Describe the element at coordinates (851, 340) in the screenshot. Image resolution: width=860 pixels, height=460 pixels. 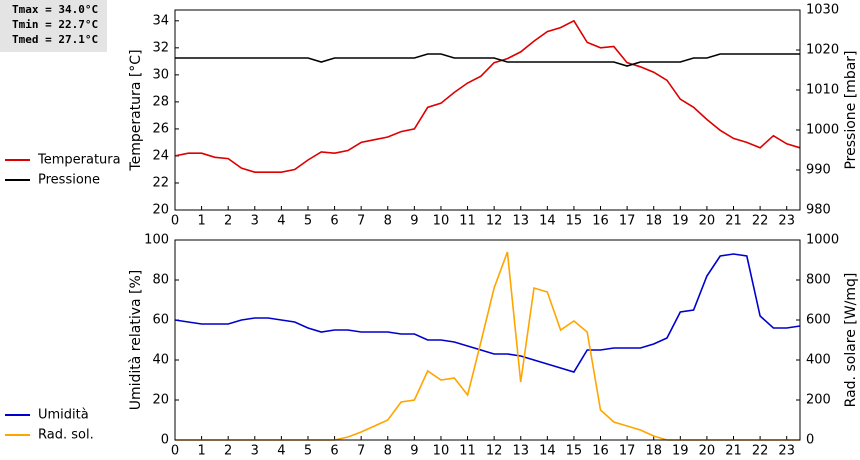
I see `y2-axis-label: Rad. solare [W/mq]` at that location.